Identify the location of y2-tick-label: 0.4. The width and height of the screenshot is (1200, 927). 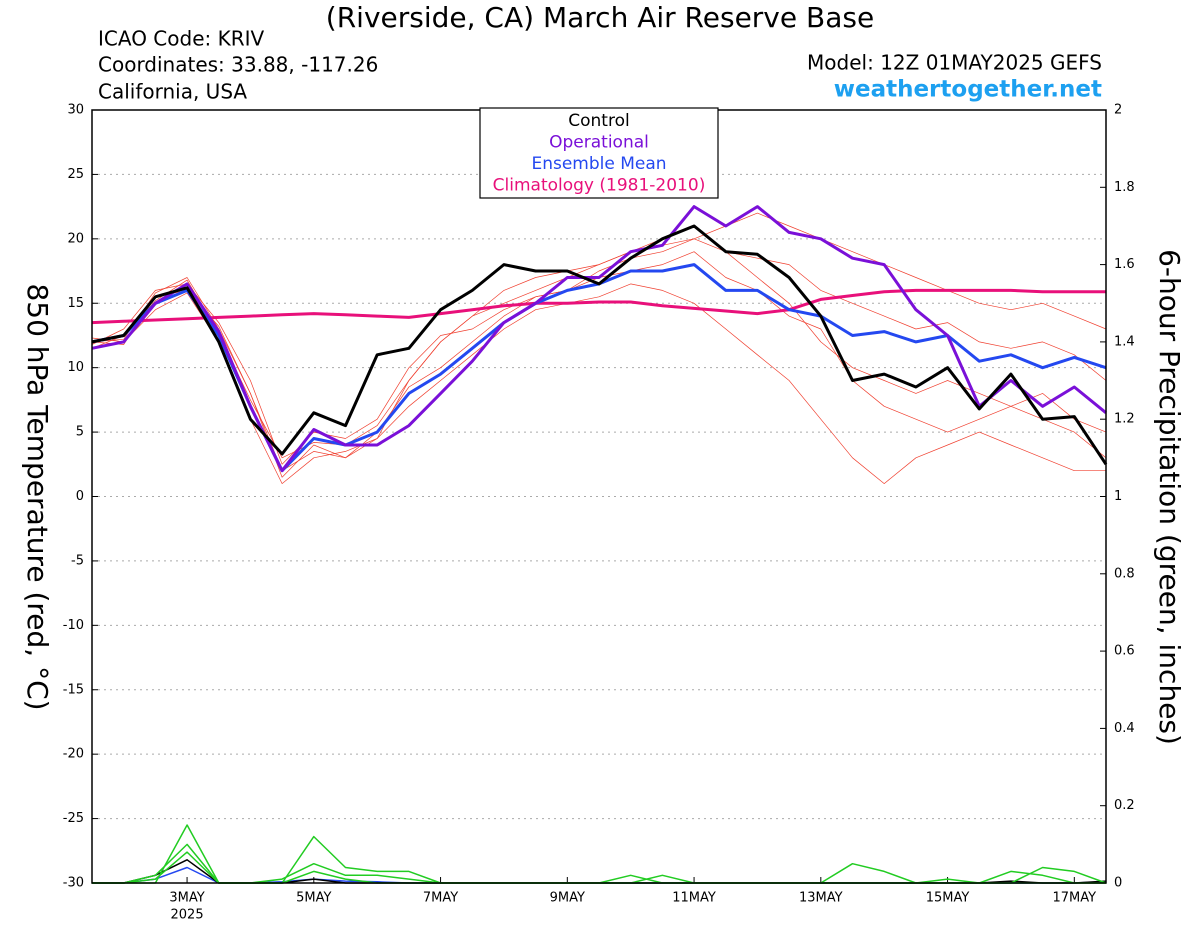
(1124, 728).